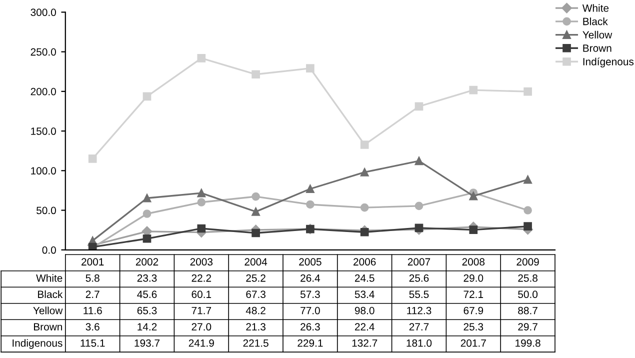 The height and width of the screenshot is (358, 635). I want to click on data-label: 29.0, so click(474, 278).